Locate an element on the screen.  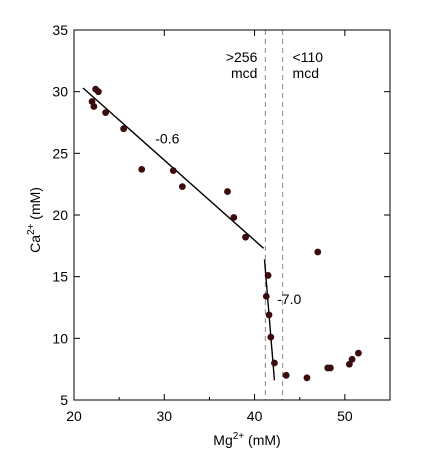
y-tick-label-2: 10 is located at coordinates (60, 338).